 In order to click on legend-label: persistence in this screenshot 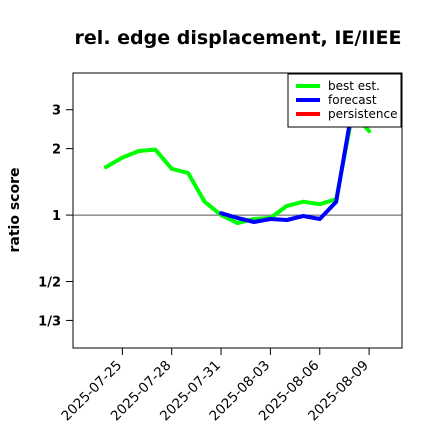, I will do `click(362, 114)`.